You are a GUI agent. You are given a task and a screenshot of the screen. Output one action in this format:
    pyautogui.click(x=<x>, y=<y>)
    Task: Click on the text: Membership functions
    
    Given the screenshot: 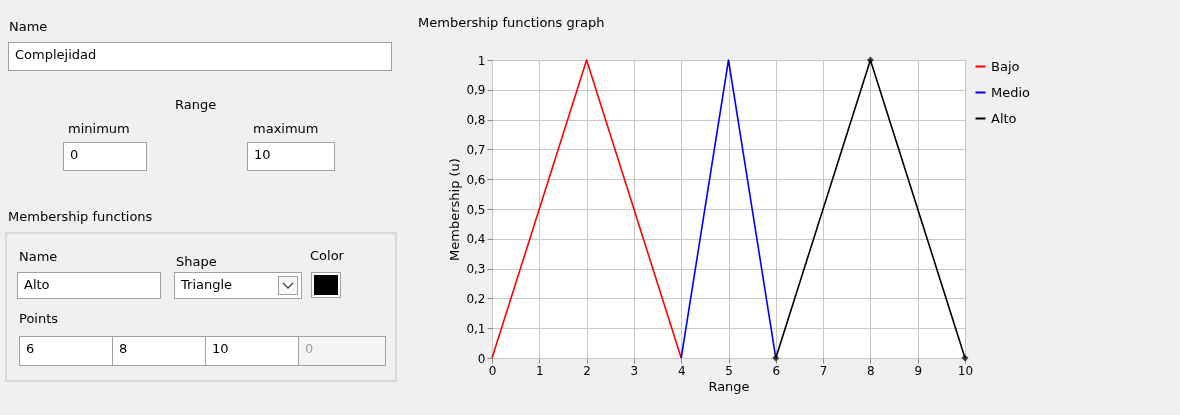 What is the action you would take?
    pyautogui.click(x=80, y=216)
    